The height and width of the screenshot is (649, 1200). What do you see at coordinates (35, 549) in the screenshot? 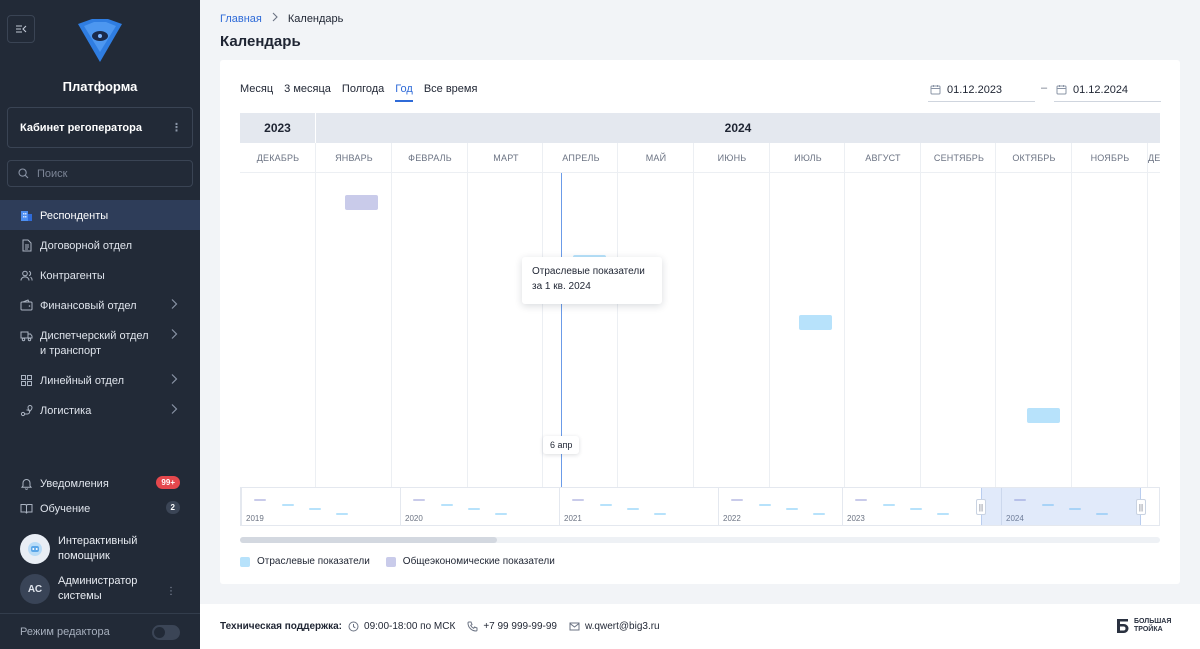
I see `assistant-avatar` at bounding box center [35, 549].